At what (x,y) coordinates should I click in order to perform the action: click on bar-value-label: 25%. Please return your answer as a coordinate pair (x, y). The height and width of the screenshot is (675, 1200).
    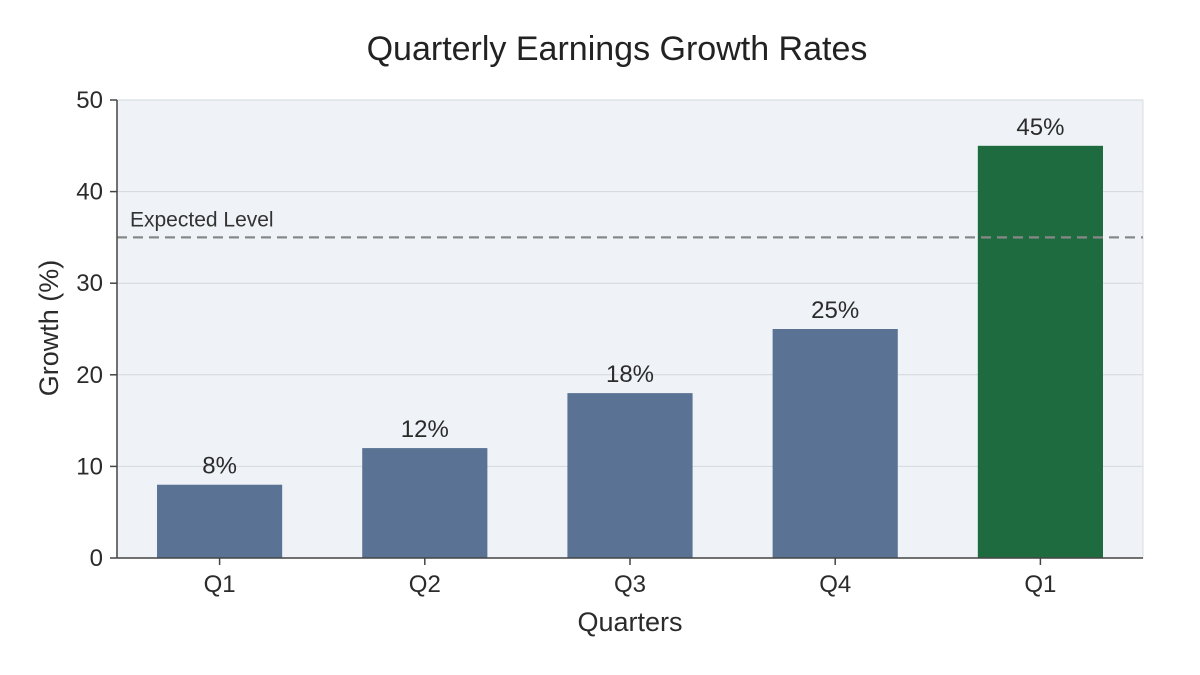
    Looking at the image, I should click on (835, 310).